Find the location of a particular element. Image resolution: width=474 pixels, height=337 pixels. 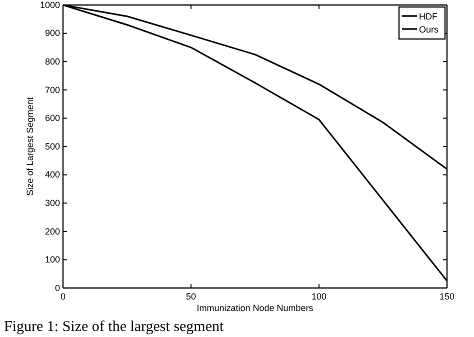

x-axis-title: Immunization Node Numbers is located at coordinates (255, 308).